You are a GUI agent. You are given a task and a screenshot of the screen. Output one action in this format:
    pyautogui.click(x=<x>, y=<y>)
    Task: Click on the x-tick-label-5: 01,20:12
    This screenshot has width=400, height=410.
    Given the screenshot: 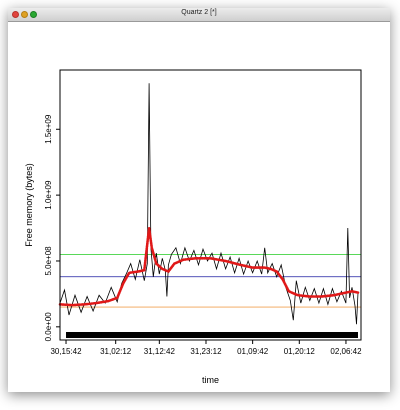 What is the action you would take?
    pyautogui.click(x=300, y=351)
    